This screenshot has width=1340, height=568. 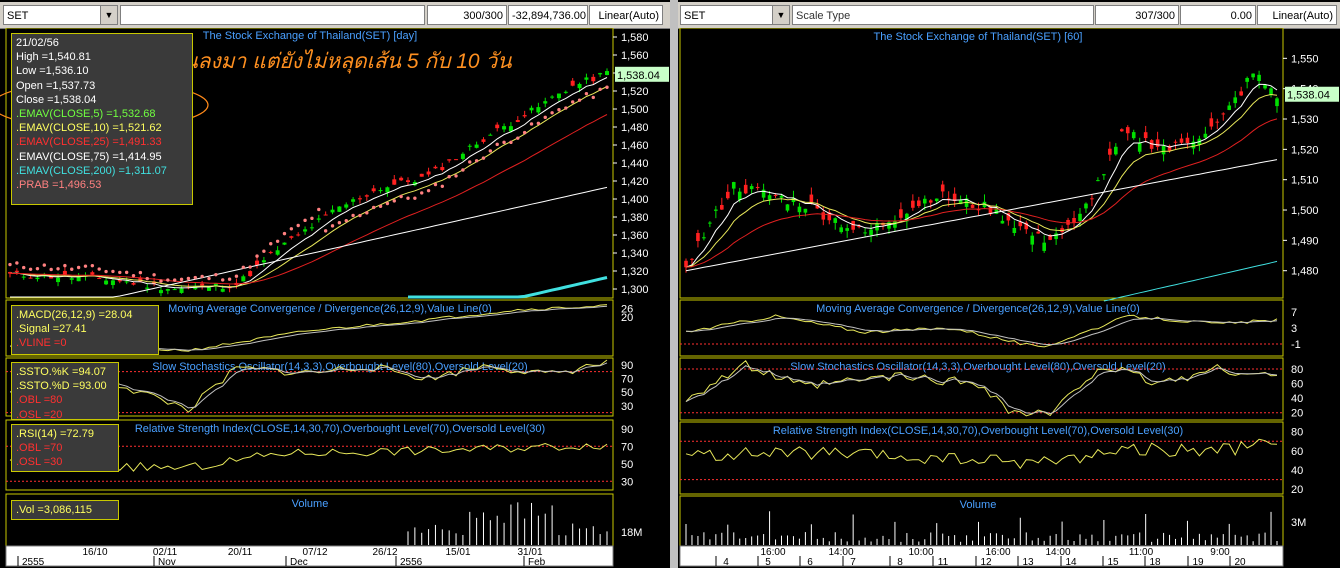 What do you see at coordinates (89, 128) in the screenshot?
I see `info-ema10: .EMAV(CLOSE,10) =1,521.62` at bounding box center [89, 128].